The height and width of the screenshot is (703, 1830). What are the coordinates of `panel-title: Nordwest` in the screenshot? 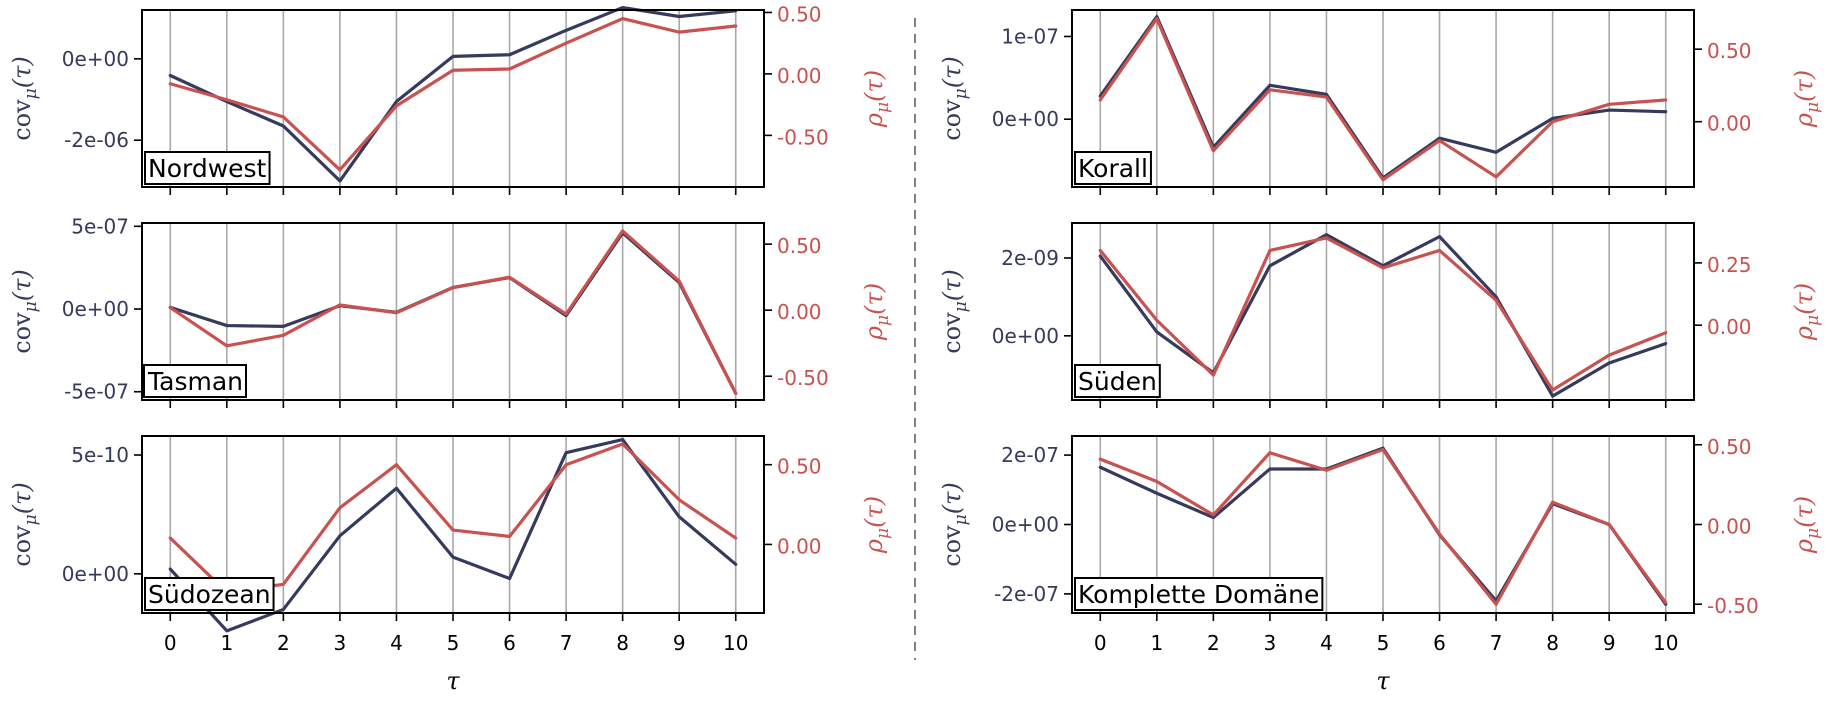 It's located at (207, 168).